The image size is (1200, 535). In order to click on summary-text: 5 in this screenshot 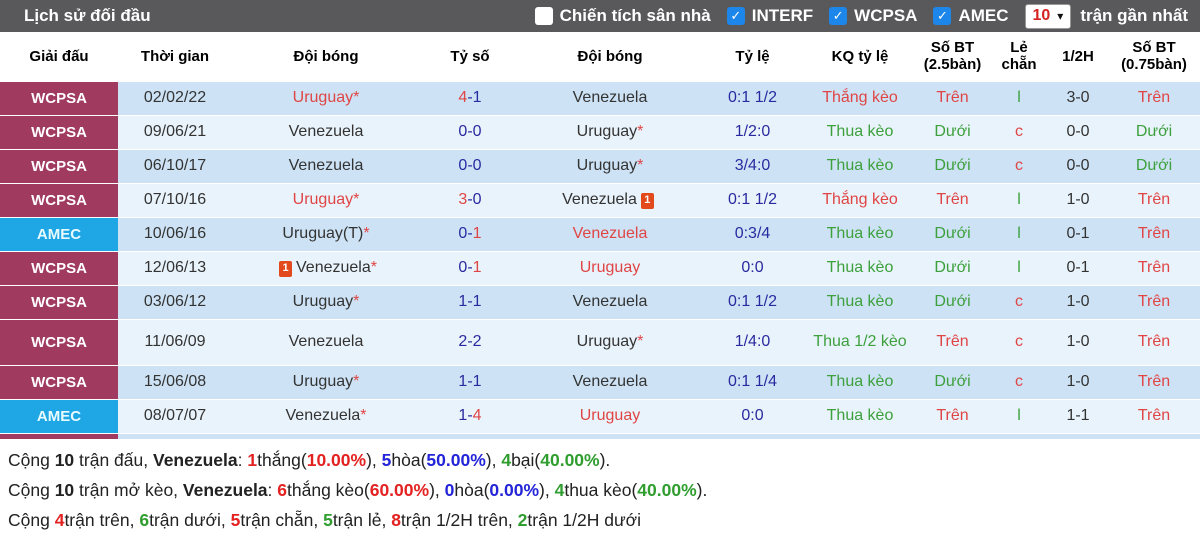, I will do `click(328, 520)`.